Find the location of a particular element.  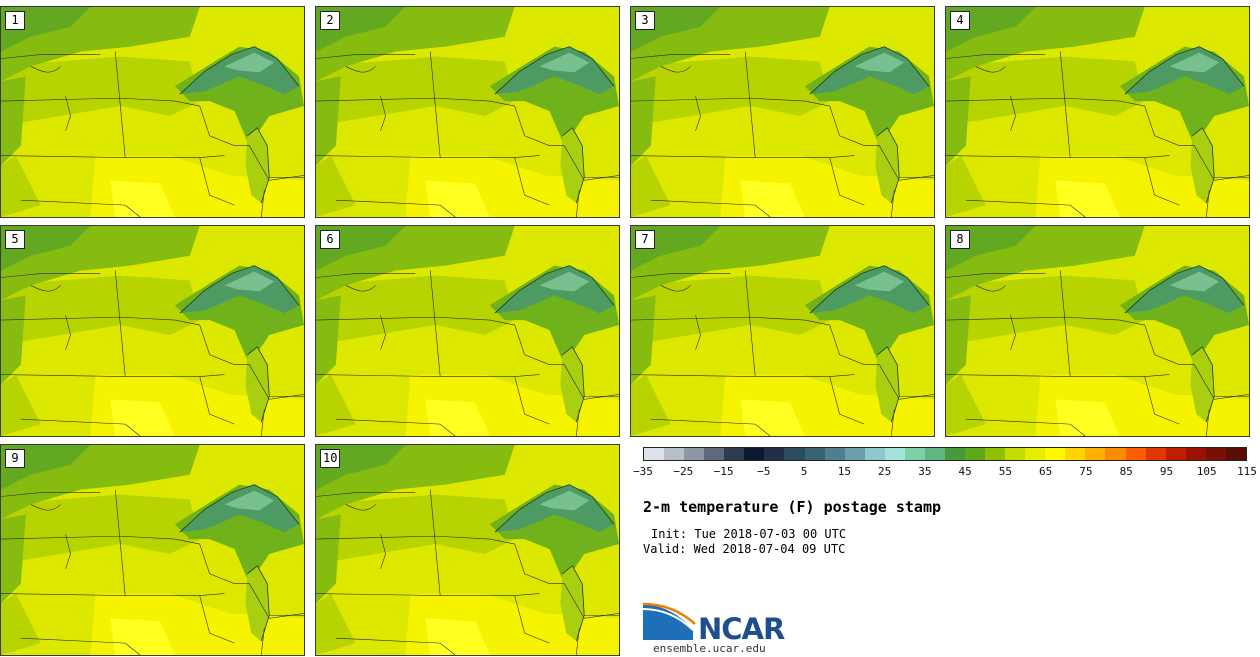

ensemble-member-panel-5: 5 is located at coordinates (152, 331).